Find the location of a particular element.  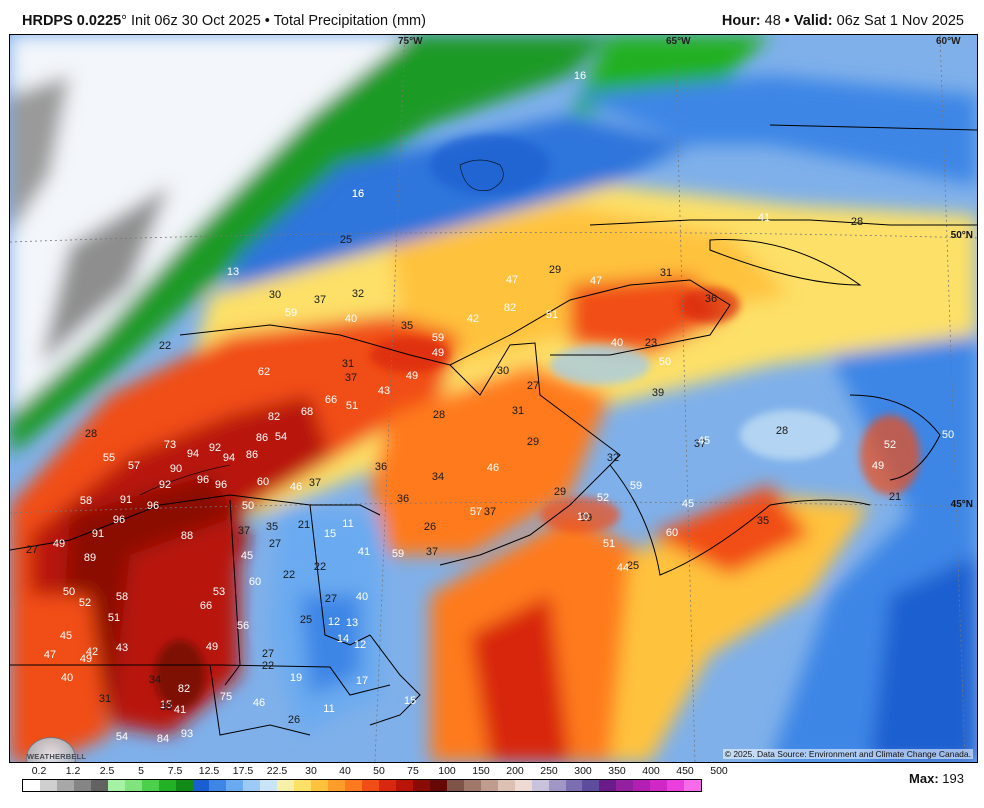

legend-tick-label: 30 is located at coordinates (311, 771).